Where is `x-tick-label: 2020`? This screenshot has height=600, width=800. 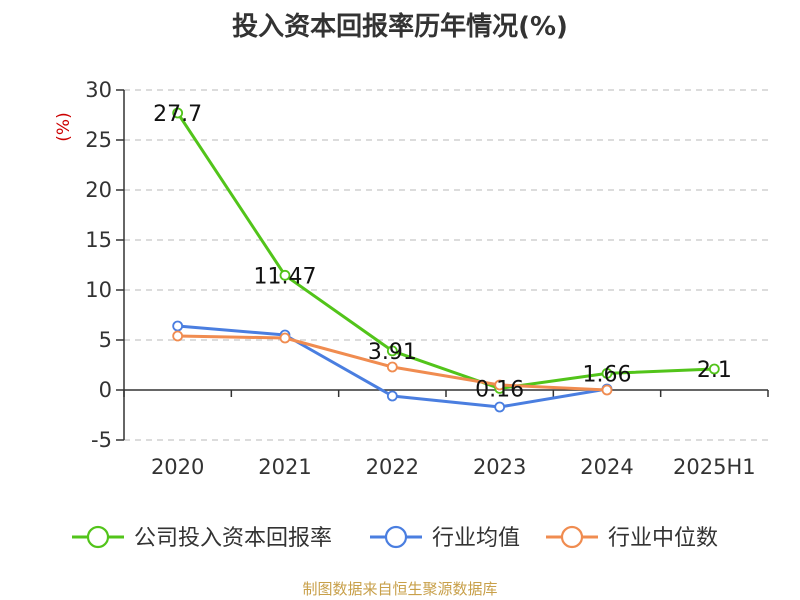
x-tick-label: 2020 is located at coordinates (177, 467).